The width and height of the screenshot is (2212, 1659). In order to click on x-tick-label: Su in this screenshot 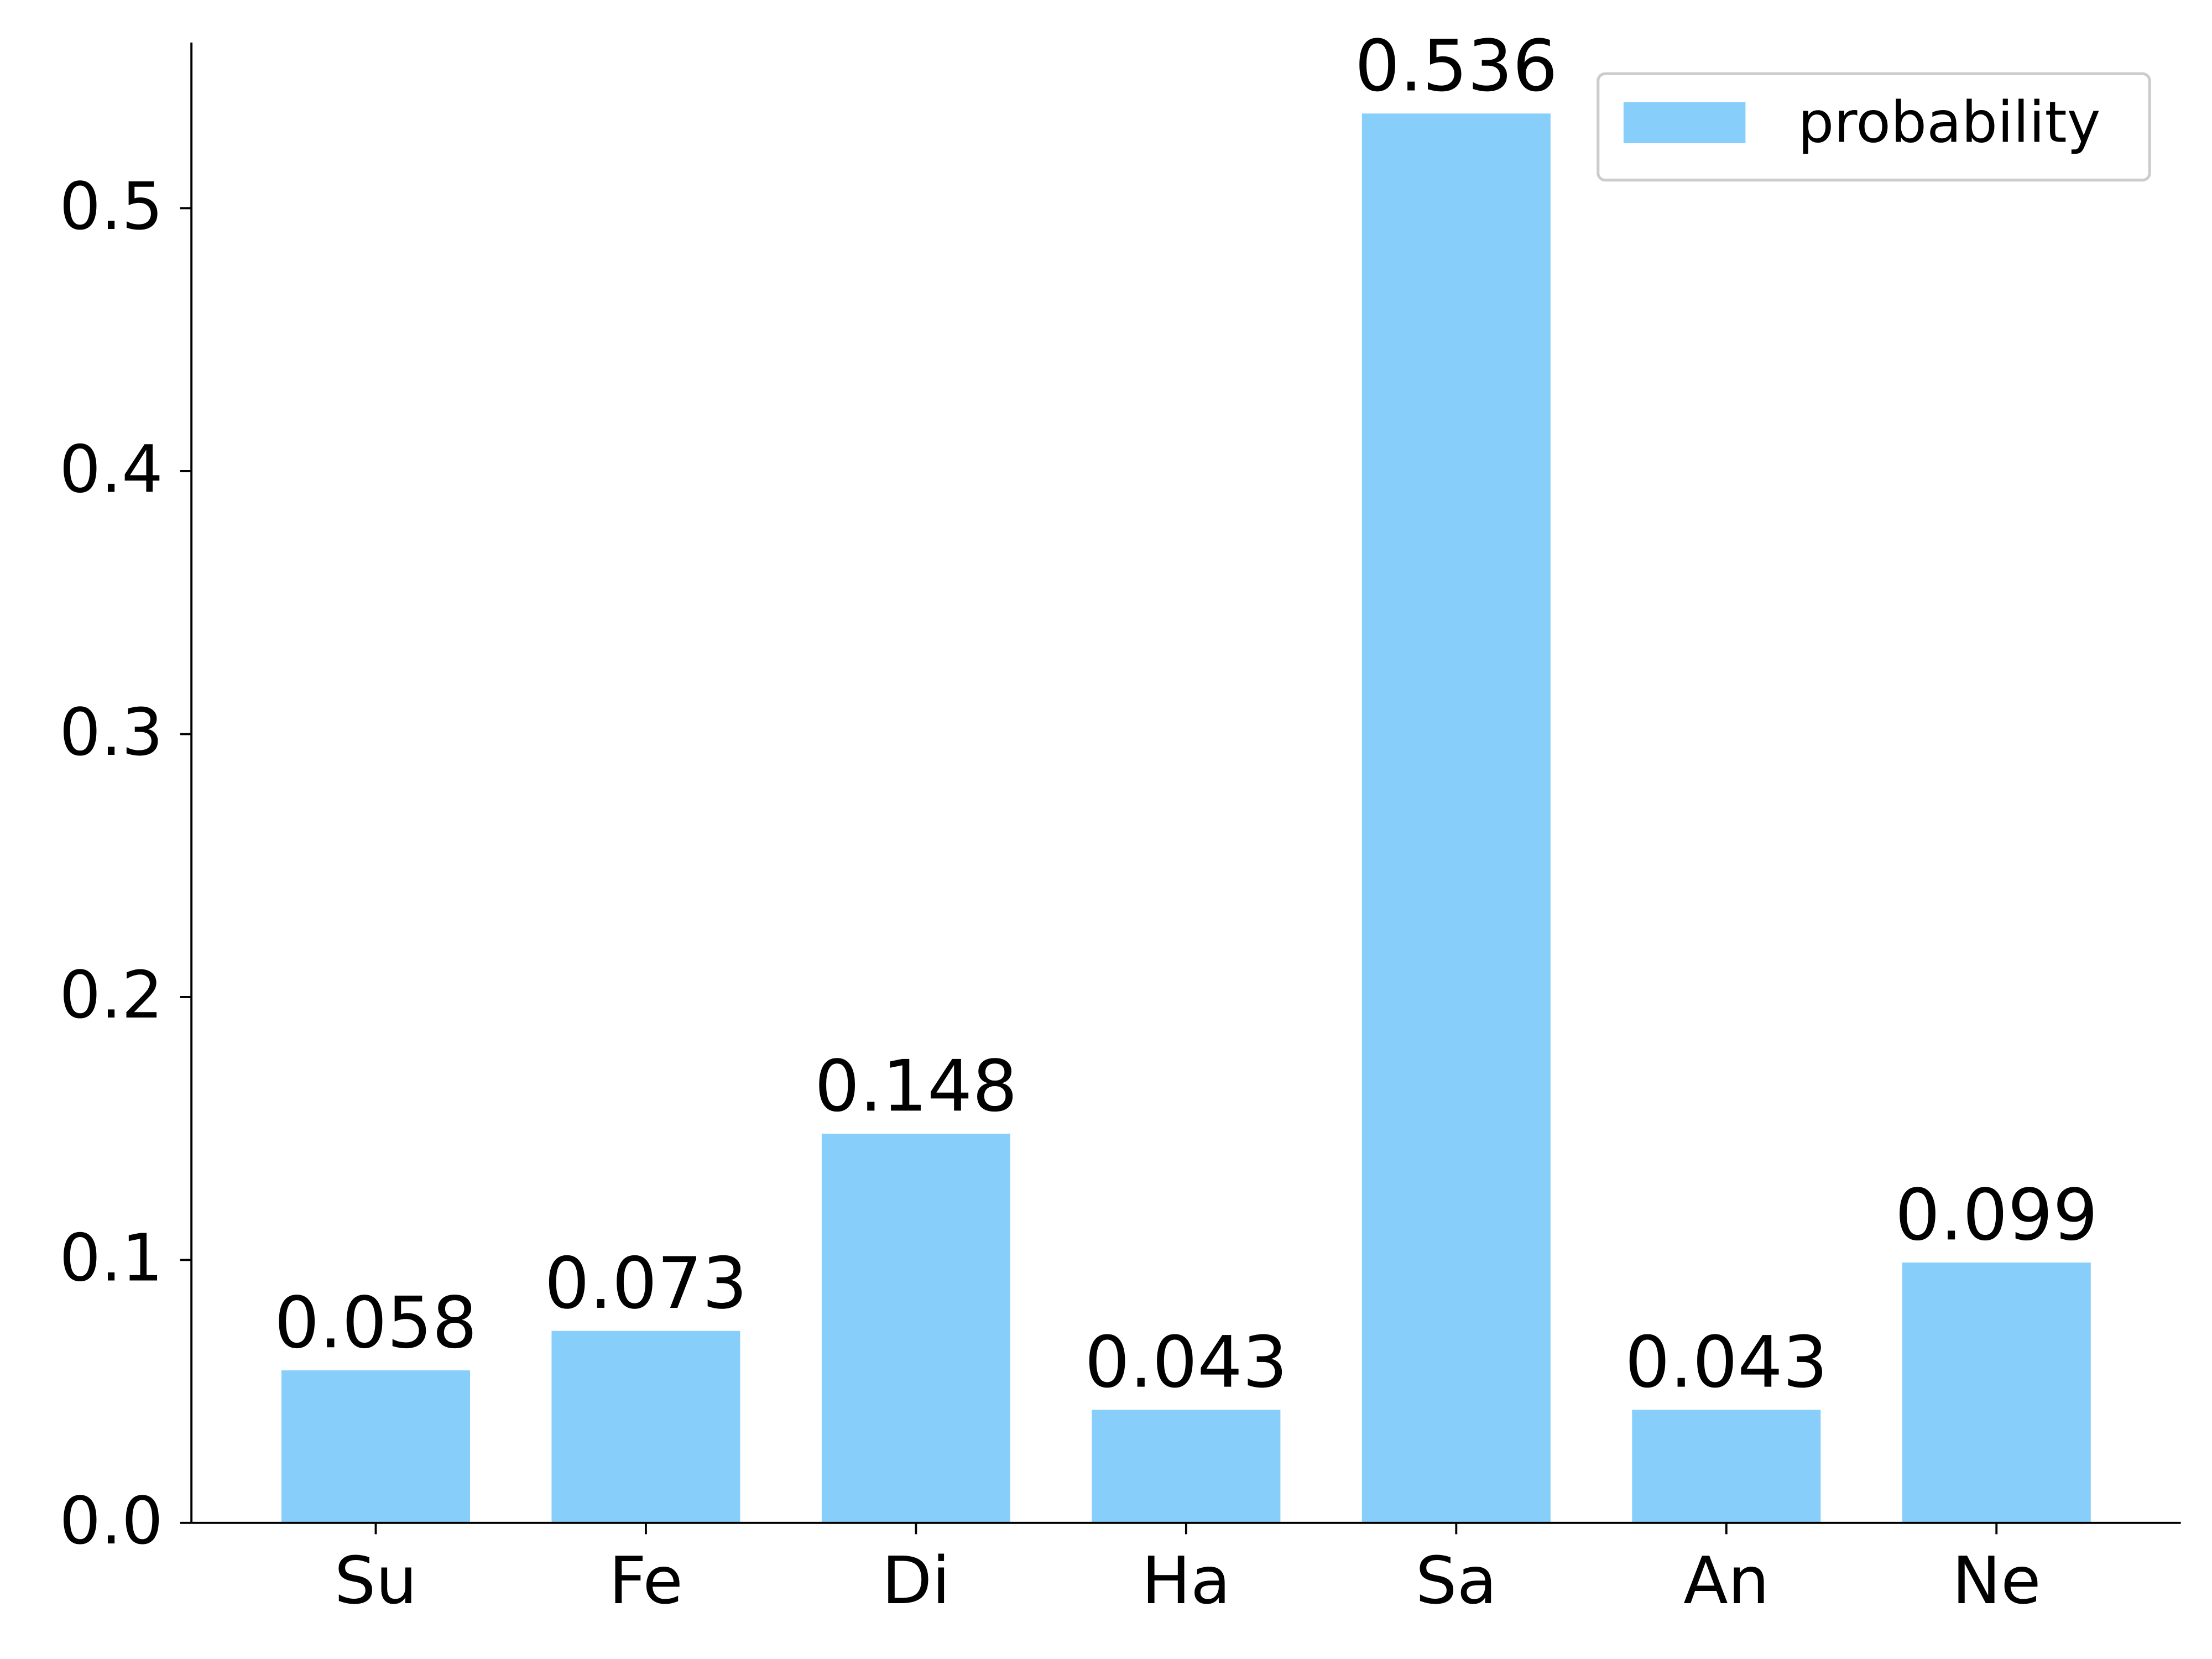, I will do `click(376, 1581)`.